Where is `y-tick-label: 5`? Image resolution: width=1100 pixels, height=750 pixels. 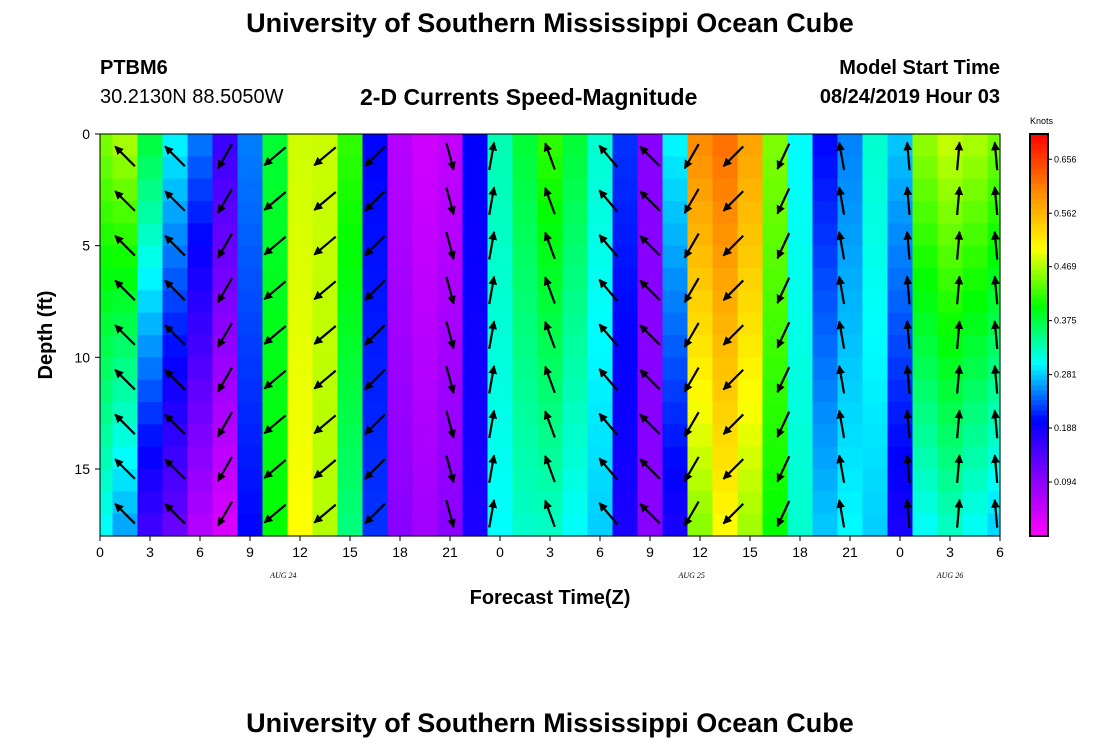
y-tick-label: 5 is located at coordinates (86, 246).